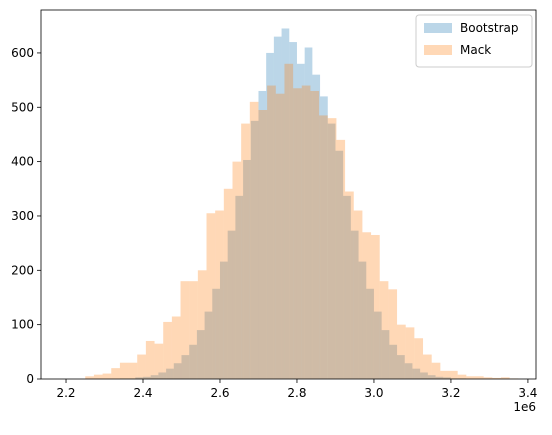 Image resolution: width=552 pixels, height=435 pixels. Describe the element at coordinates (527, 393) in the screenshot. I see `x-tick-label: 3.4` at that location.